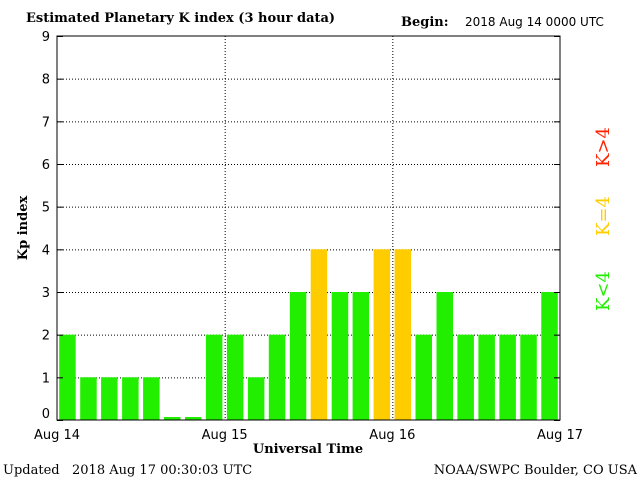 This screenshot has height=480, width=640. I want to click on y-tick-label: 9, so click(46, 37).